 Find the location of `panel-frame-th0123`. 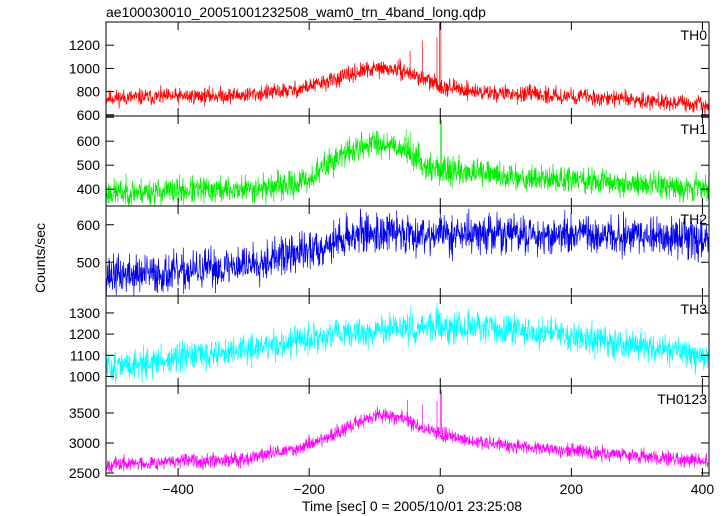

panel-frame-th0123 is located at coordinates (407, 431).